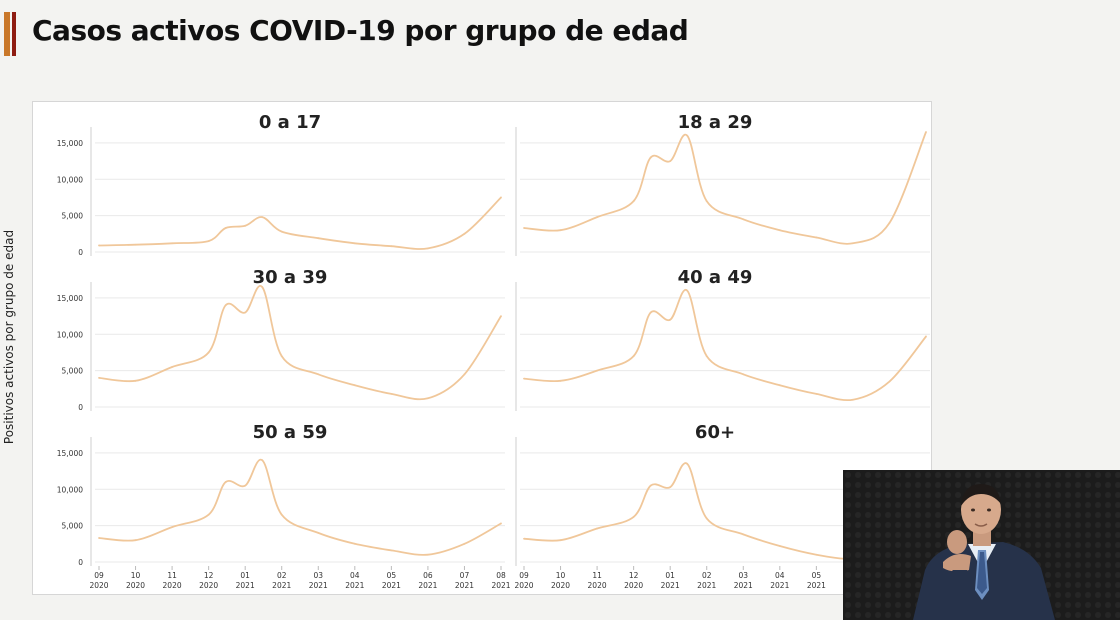 The height and width of the screenshot is (620, 1120). Describe the element at coordinates (817, 575) in the screenshot. I see `x-tick-month-60plus-8: 05` at that location.